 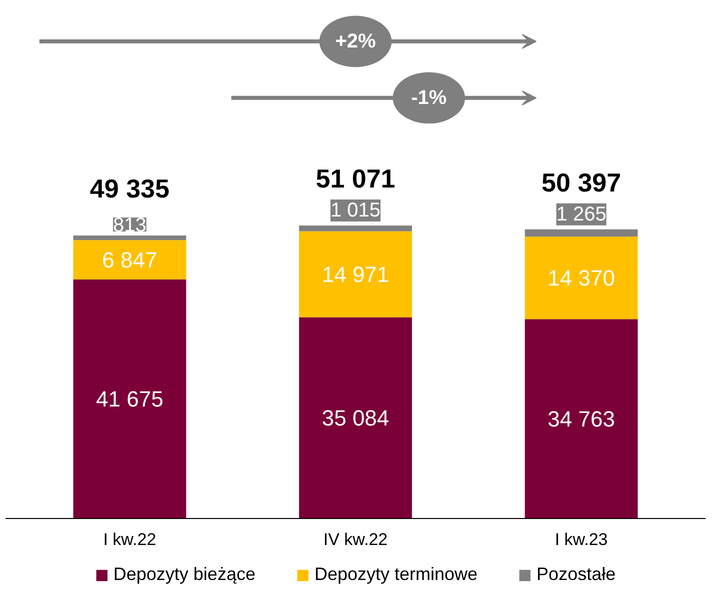 I want to click on data-label: 813, so click(x=129, y=225).